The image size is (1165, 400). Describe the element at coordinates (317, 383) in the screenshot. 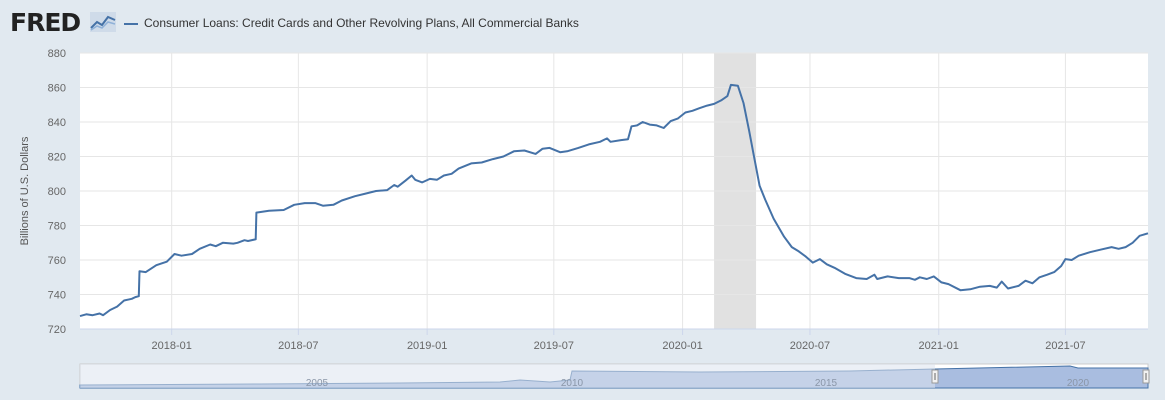

I see `navigator-tick-label: 2005` at that location.